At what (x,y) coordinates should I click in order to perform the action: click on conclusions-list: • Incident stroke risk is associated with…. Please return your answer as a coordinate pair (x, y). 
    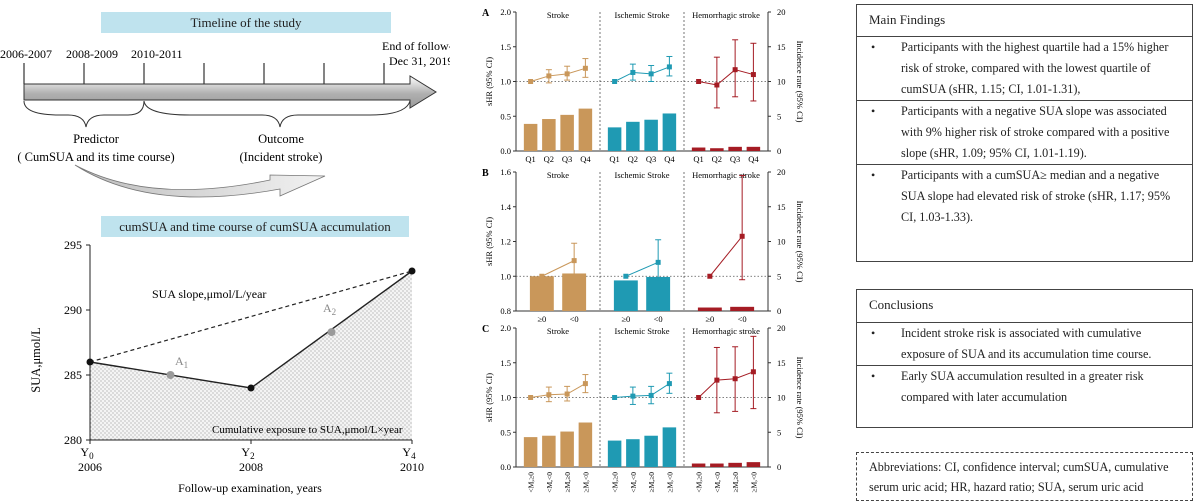
    Looking at the image, I should click on (1024, 365).